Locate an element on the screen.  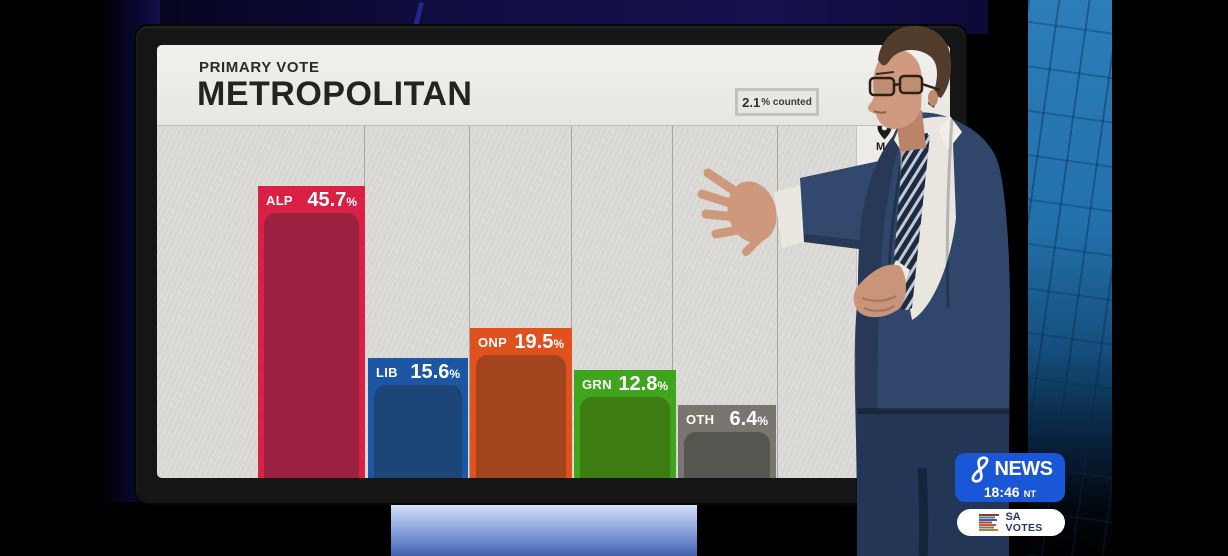
presenter-glasses is located at coordinates (904, 85).